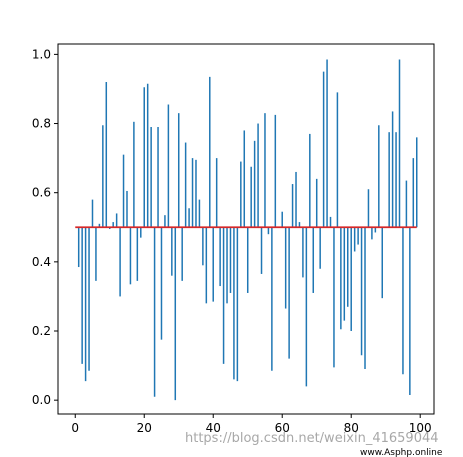 Image resolution: width=463 pixels, height=457 pixels. Describe the element at coordinates (41, 262) in the screenshot. I see `y-tick-label: 0.4` at that location.